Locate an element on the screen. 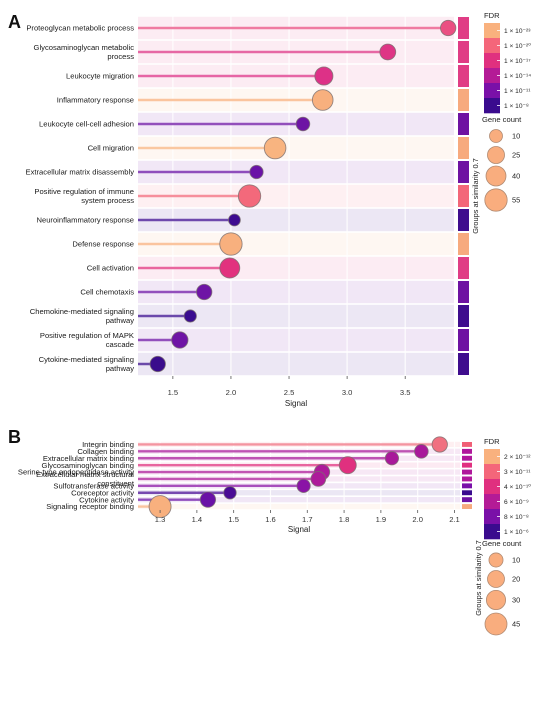 The height and width of the screenshot is (712, 550). size-legend-label: 30 is located at coordinates (516, 600).